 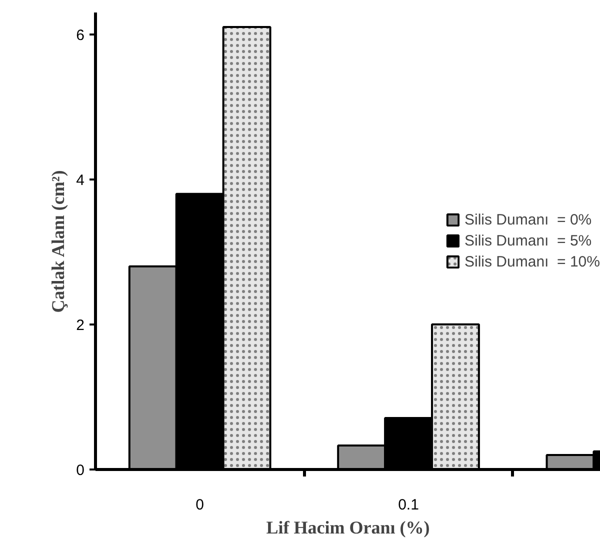 I want to click on y-tick-label: 0, so click(x=80, y=470).